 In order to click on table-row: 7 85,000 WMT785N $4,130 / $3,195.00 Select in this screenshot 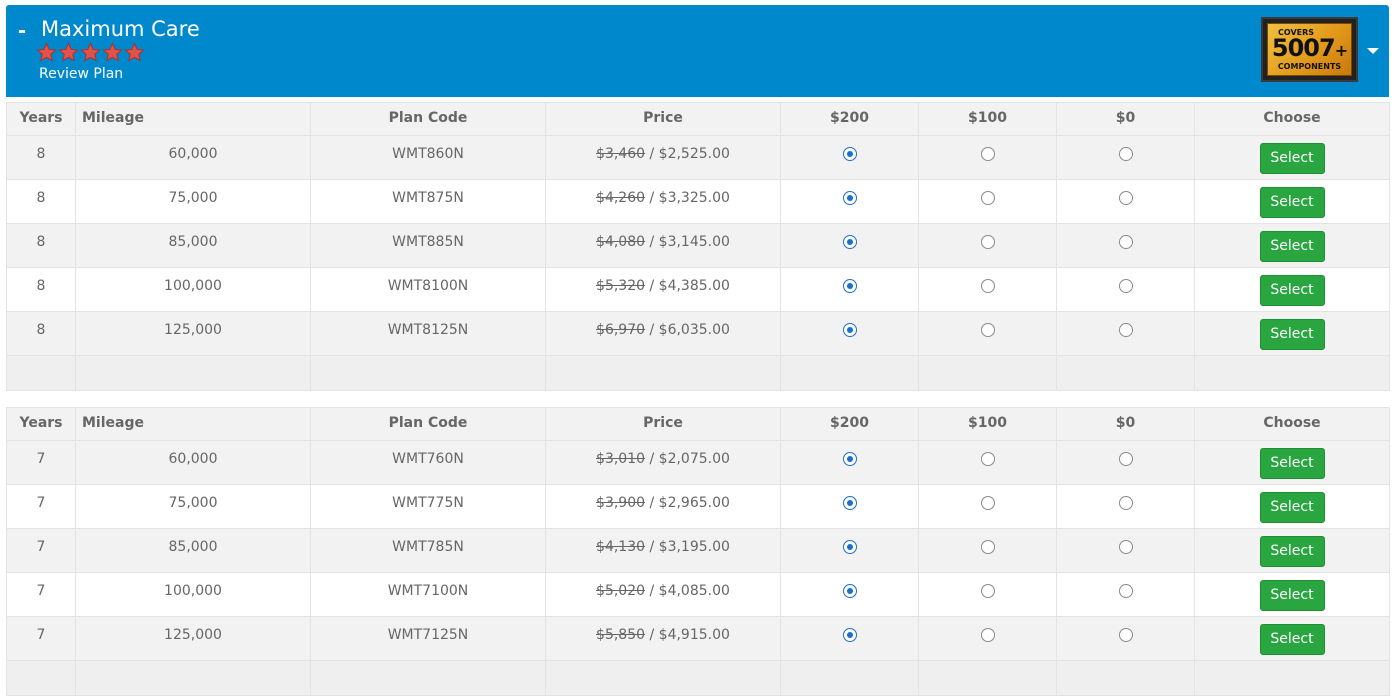, I will do `click(698, 550)`.